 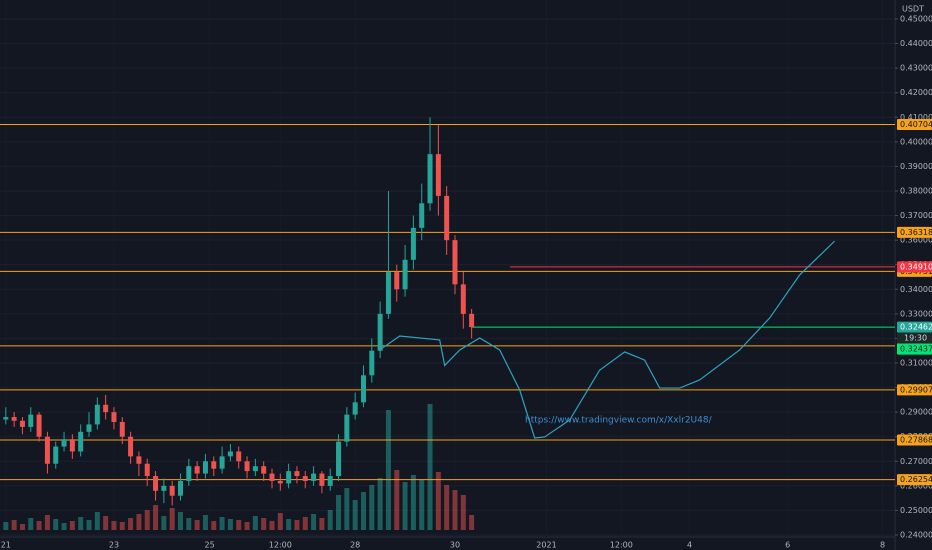 I want to click on y-tick-label: 0.44000, so click(x=916, y=43).